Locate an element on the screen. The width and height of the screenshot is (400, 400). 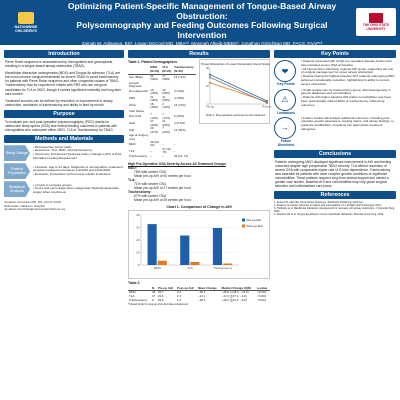
table-cell: Hard is located at coordinates (132, 122).